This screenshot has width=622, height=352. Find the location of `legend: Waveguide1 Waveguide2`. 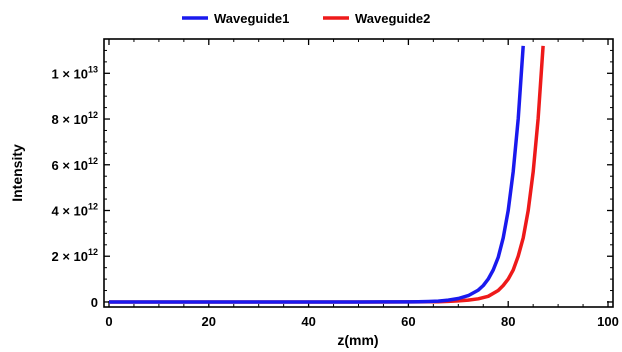

legend: Waveguide1 Waveguide2 is located at coordinates (306, 18).